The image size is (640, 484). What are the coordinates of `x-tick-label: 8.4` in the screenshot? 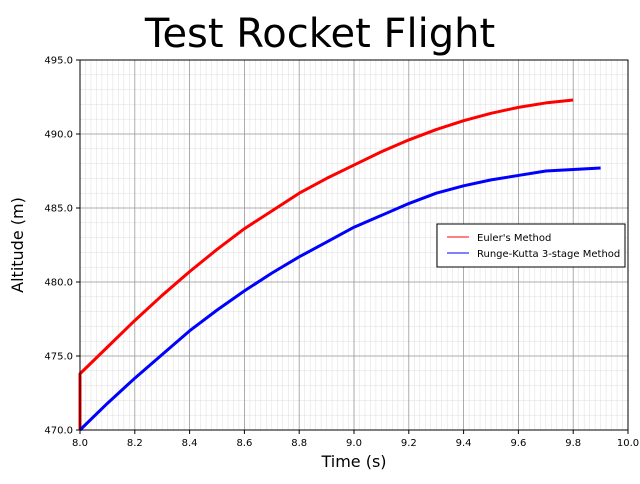 It's located at (190, 443).